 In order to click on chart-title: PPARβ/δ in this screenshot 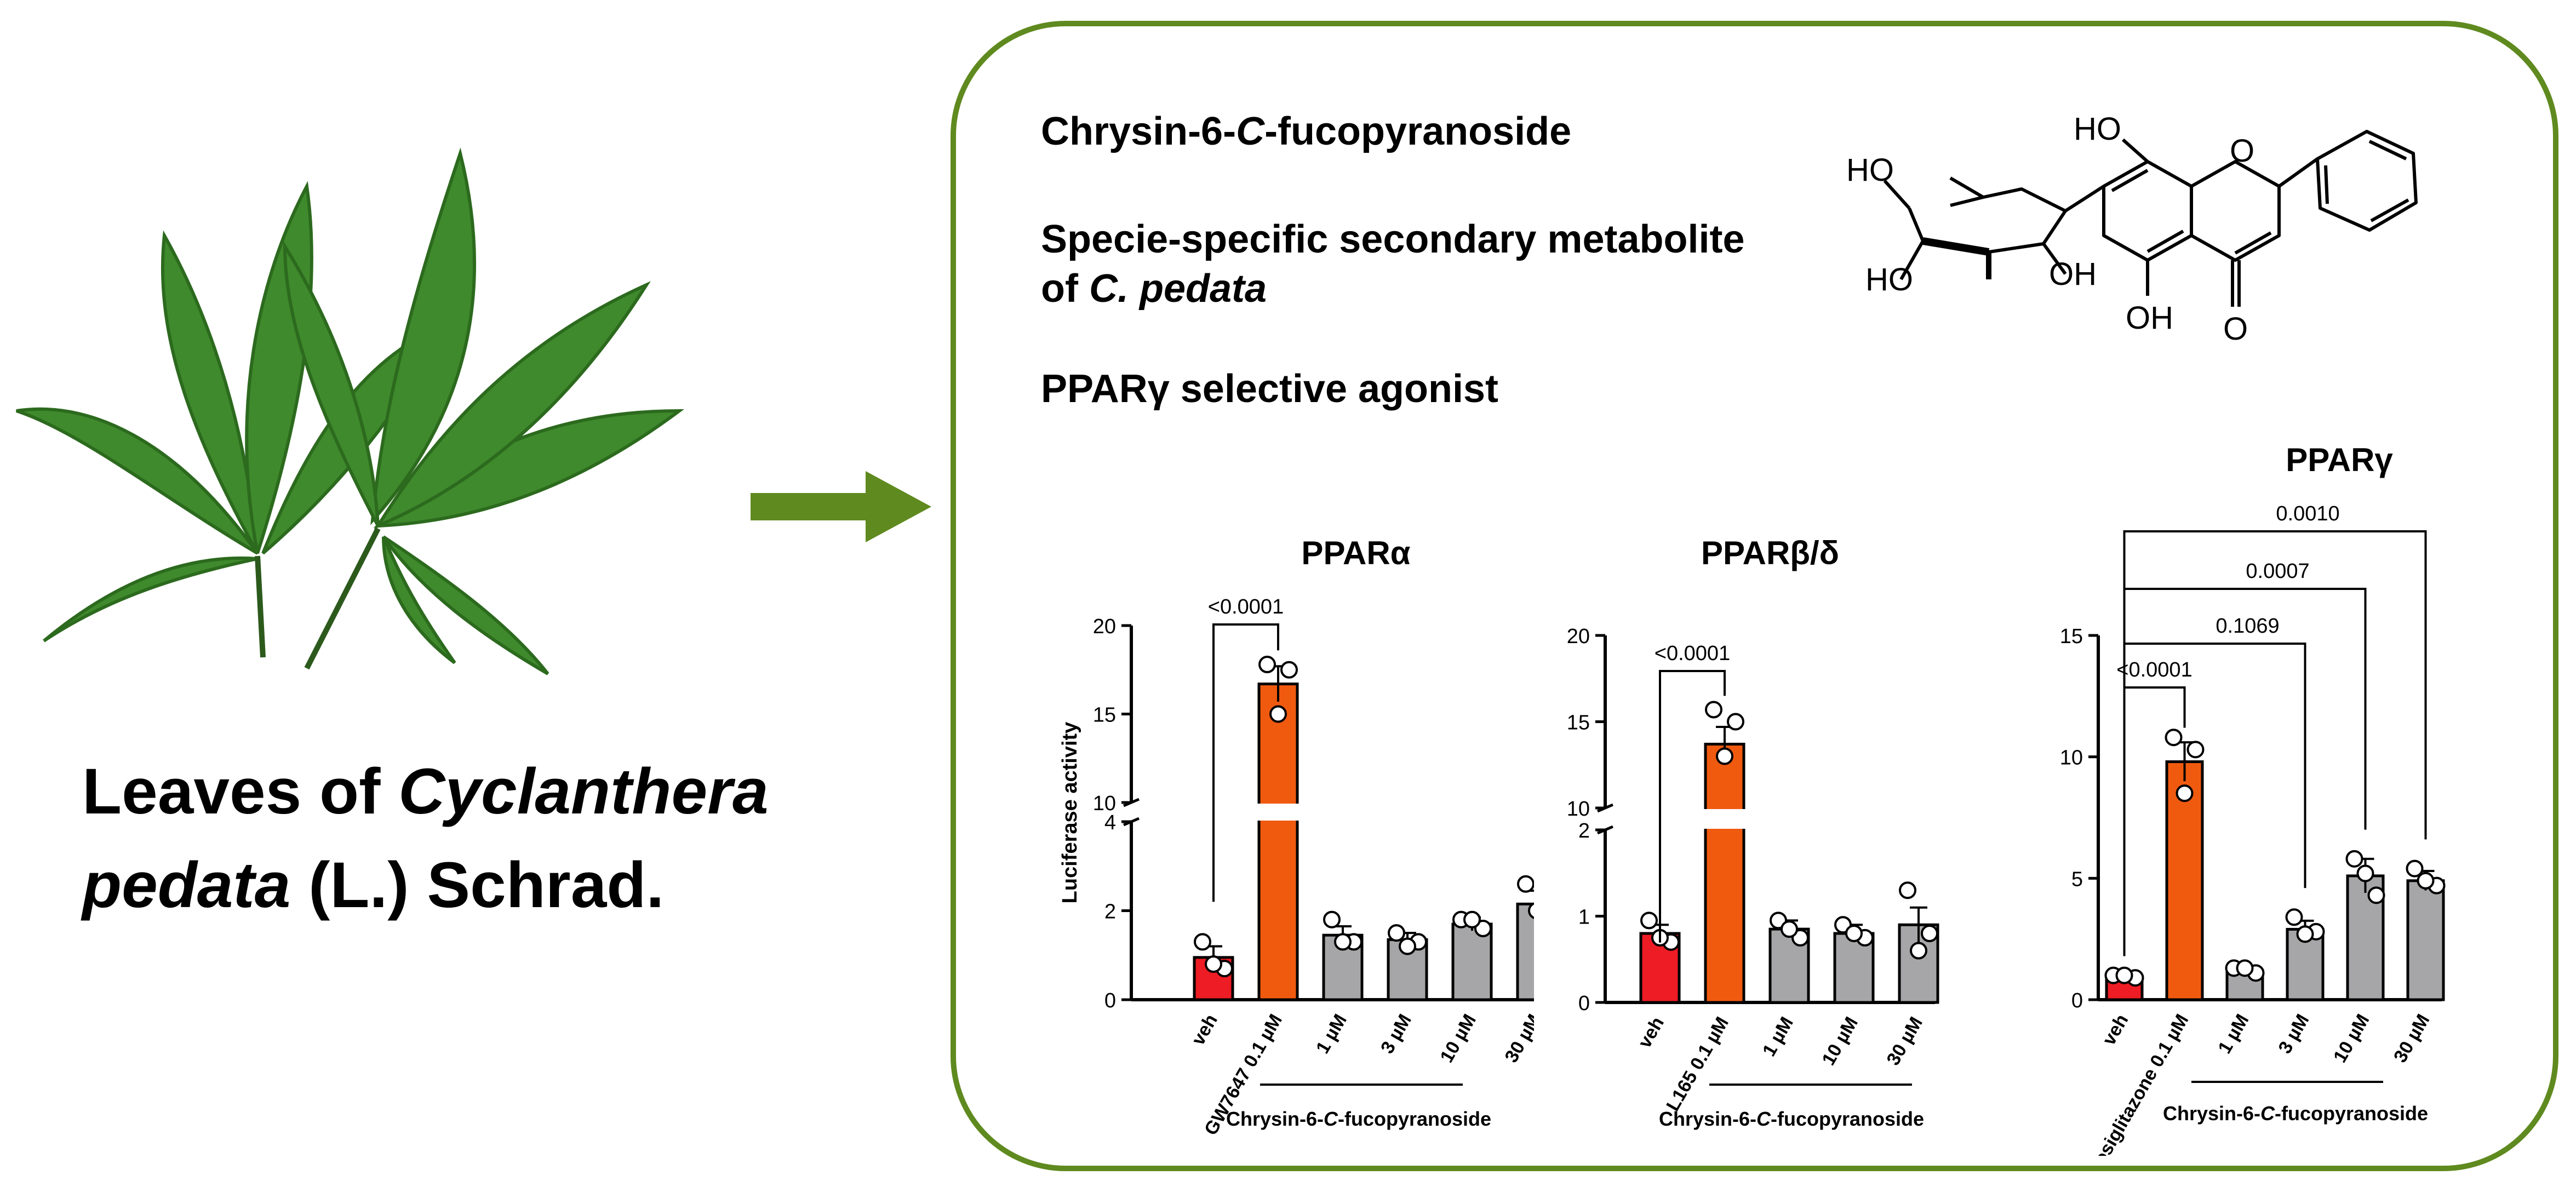, I will do `click(1770, 553)`.